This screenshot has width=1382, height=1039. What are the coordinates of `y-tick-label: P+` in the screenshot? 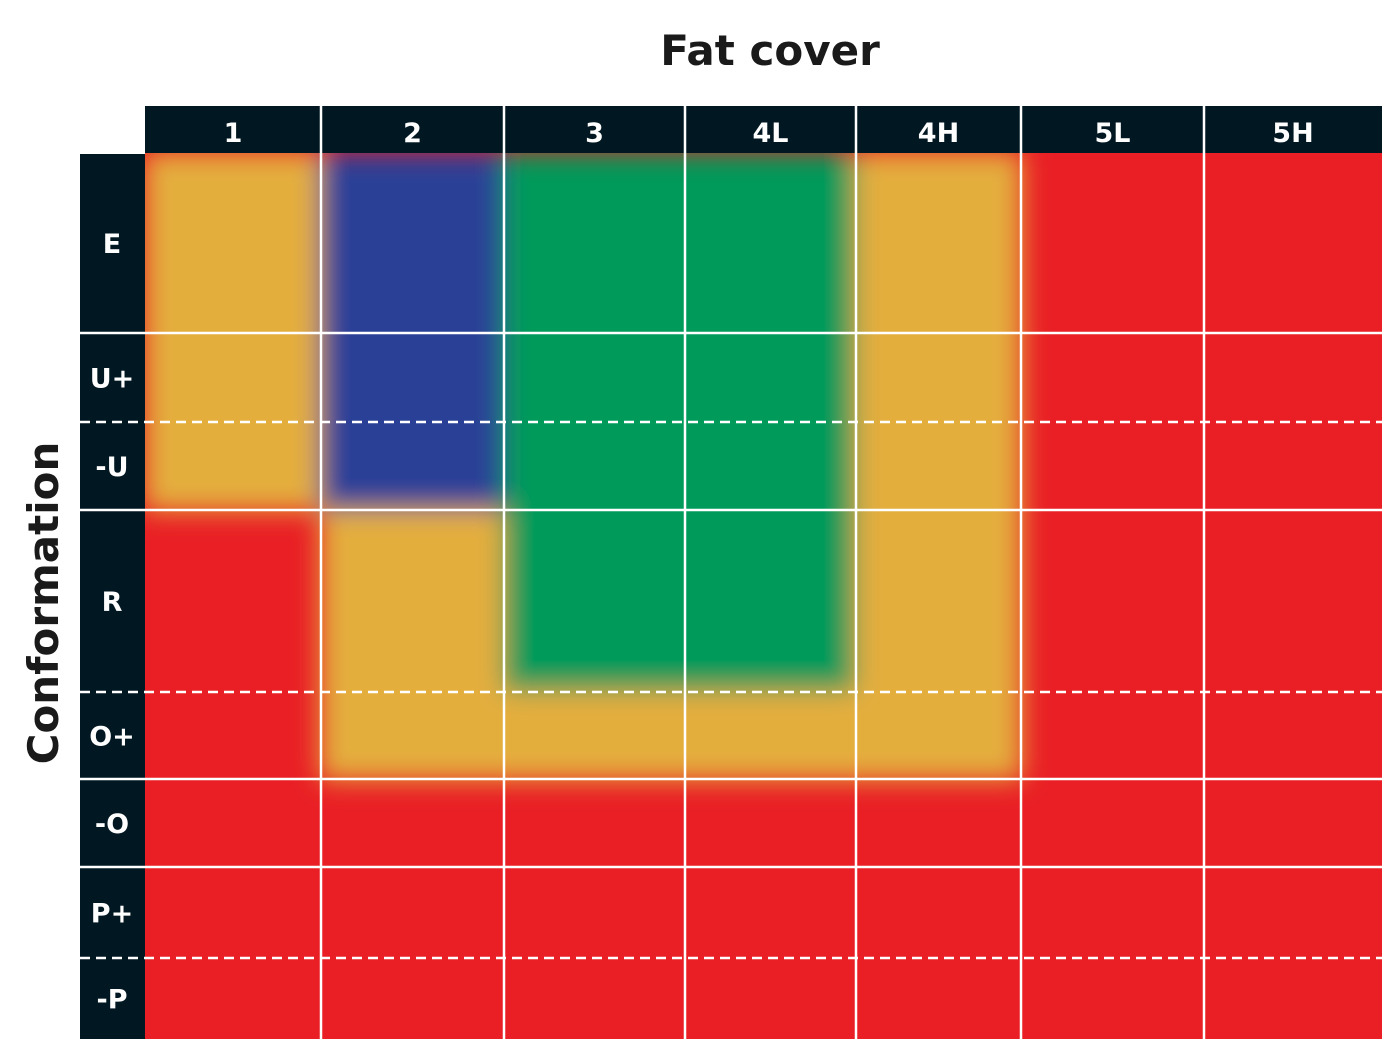 It's located at (112, 914).